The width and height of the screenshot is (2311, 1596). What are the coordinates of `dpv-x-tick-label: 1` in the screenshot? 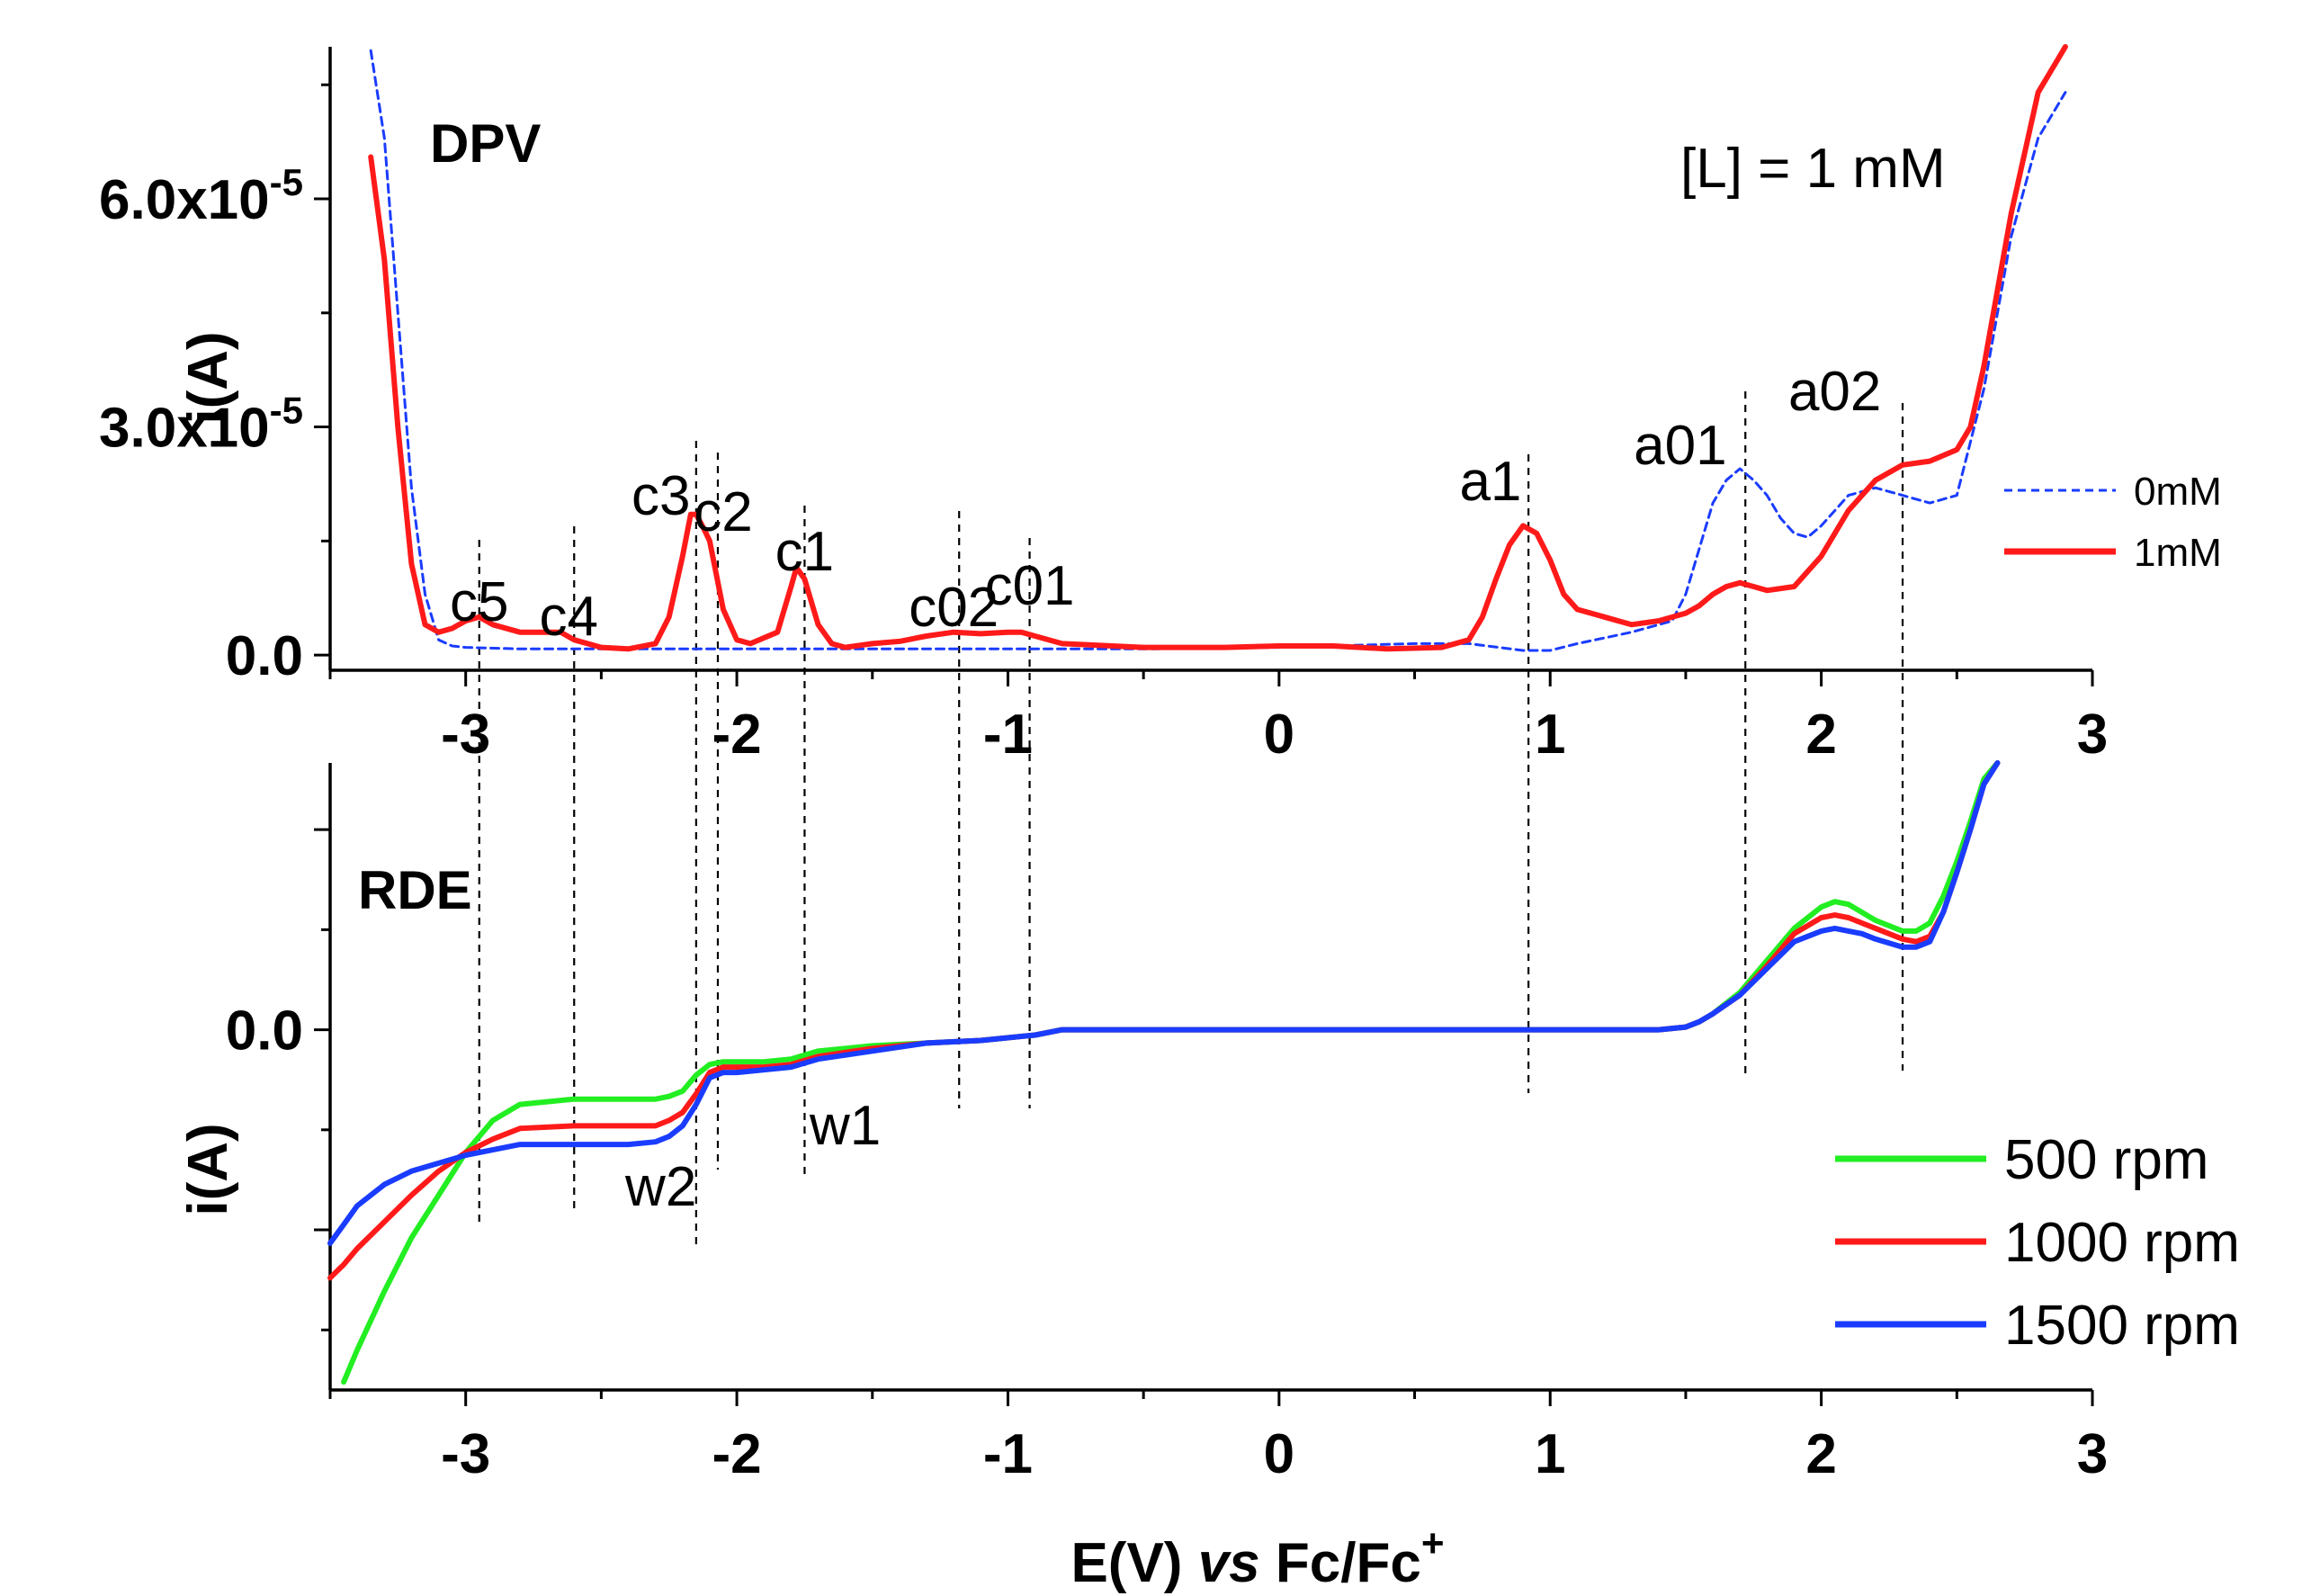 It's located at (1550, 735).